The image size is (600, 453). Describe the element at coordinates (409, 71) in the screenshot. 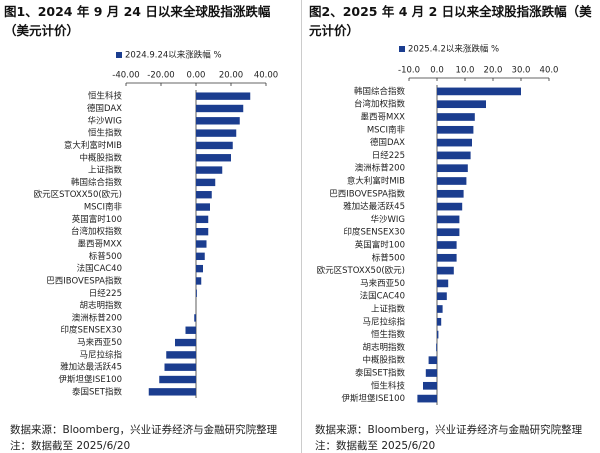

I see `x-tick-label: -10.0` at that location.